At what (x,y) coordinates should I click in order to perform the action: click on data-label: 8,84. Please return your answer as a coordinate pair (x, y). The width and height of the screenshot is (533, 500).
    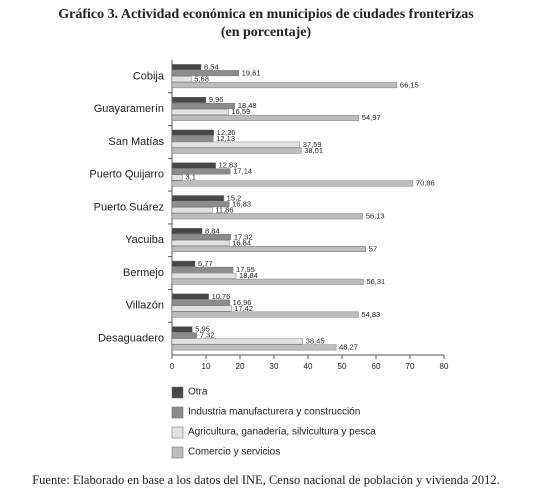
    Looking at the image, I should click on (212, 230).